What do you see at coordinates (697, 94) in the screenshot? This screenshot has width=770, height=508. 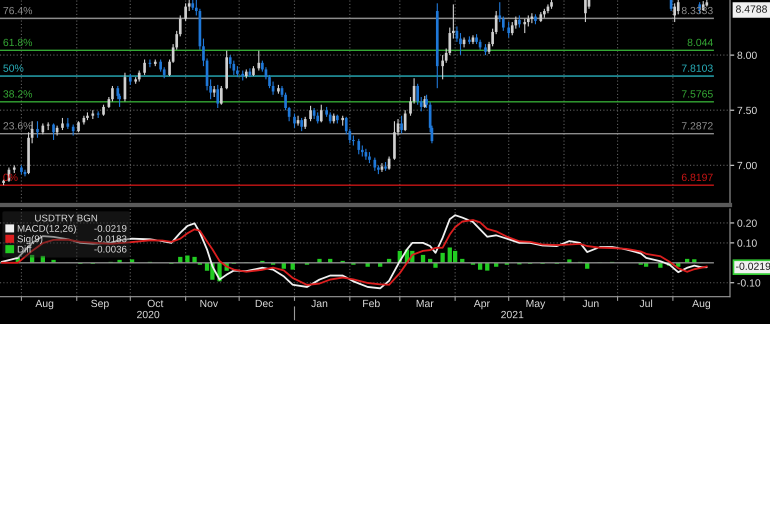 I see `ref-line-label: 7.5765` at bounding box center [697, 94].